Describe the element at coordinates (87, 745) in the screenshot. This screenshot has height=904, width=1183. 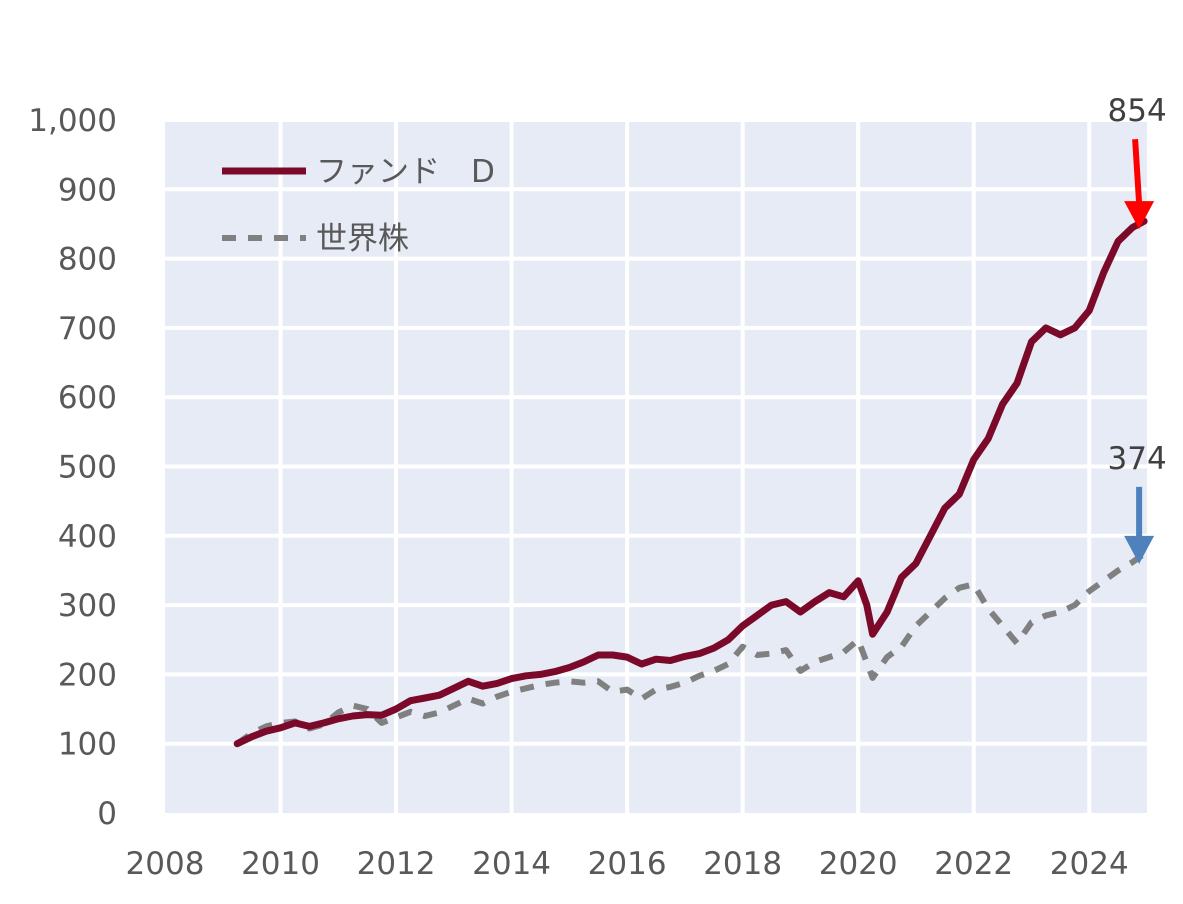
I see `y-tick-label: 100` at that location.